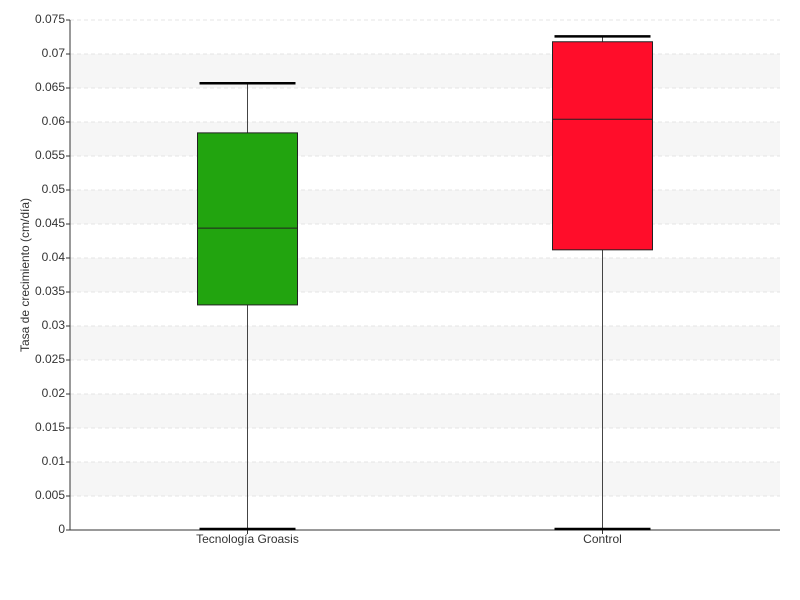  What do you see at coordinates (247, 539) in the screenshot?
I see `x-tick-label: Tecnología Groasis` at bounding box center [247, 539].